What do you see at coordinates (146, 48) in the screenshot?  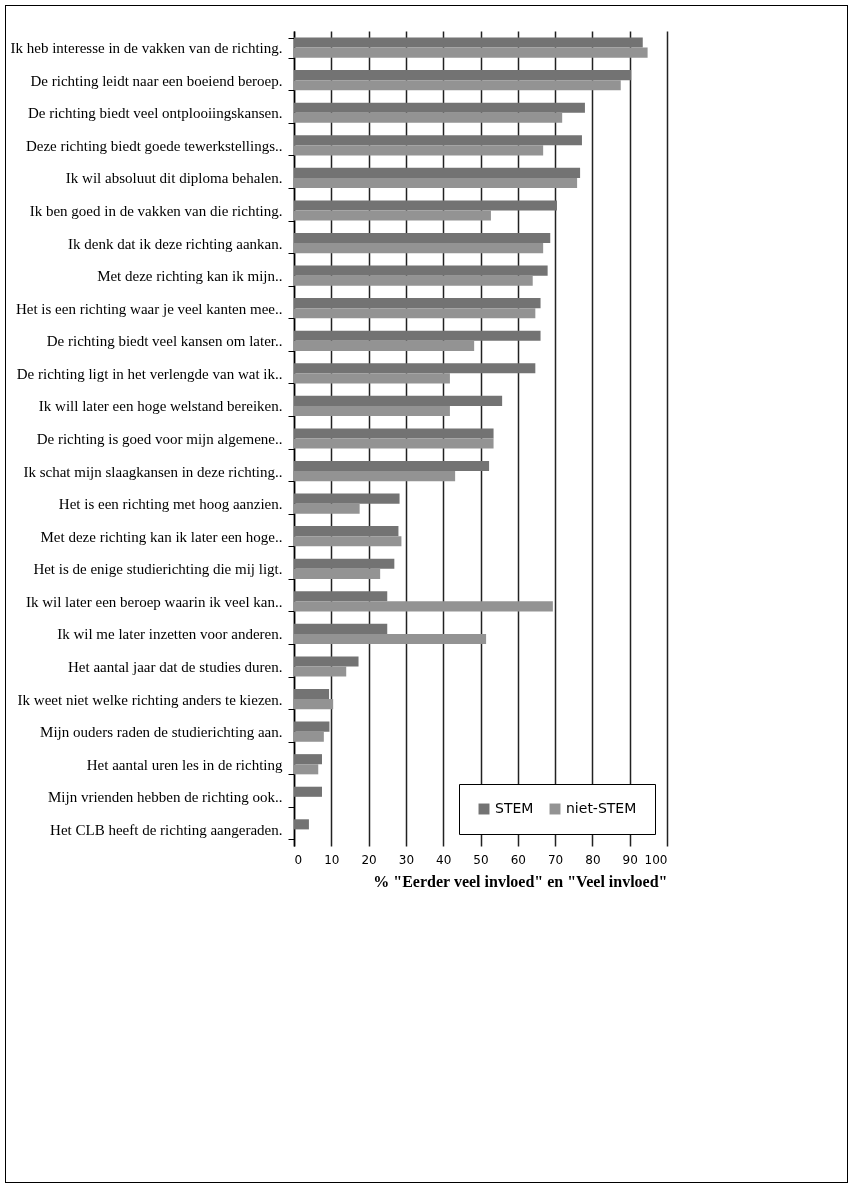 I see `y-tick-label: Ik heb interesse in de vakken van de richting.` at bounding box center [146, 48].